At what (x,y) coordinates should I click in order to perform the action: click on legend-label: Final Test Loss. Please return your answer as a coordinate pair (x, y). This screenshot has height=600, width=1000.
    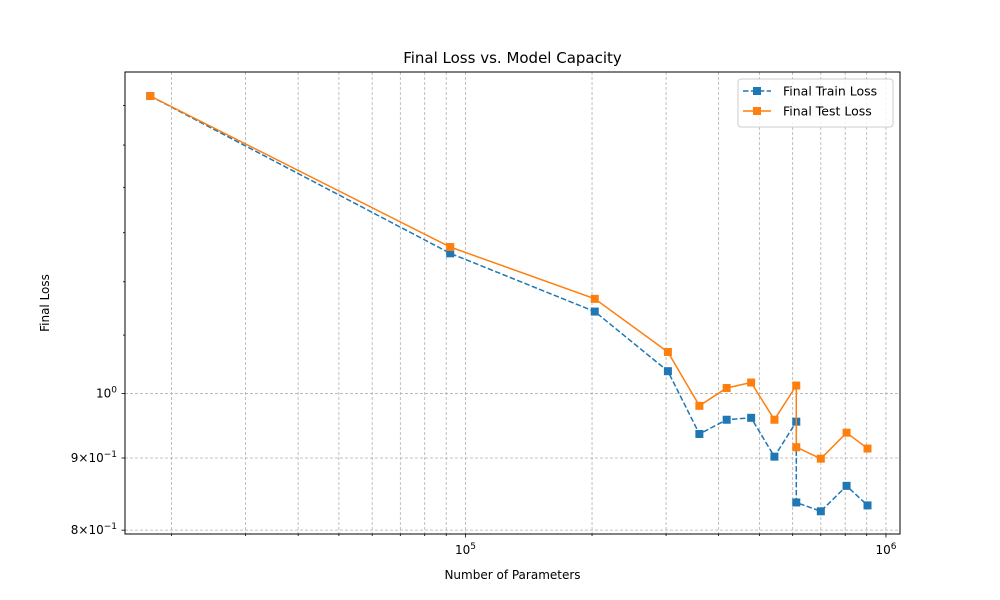
    Looking at the image, I should click on (827, 111).